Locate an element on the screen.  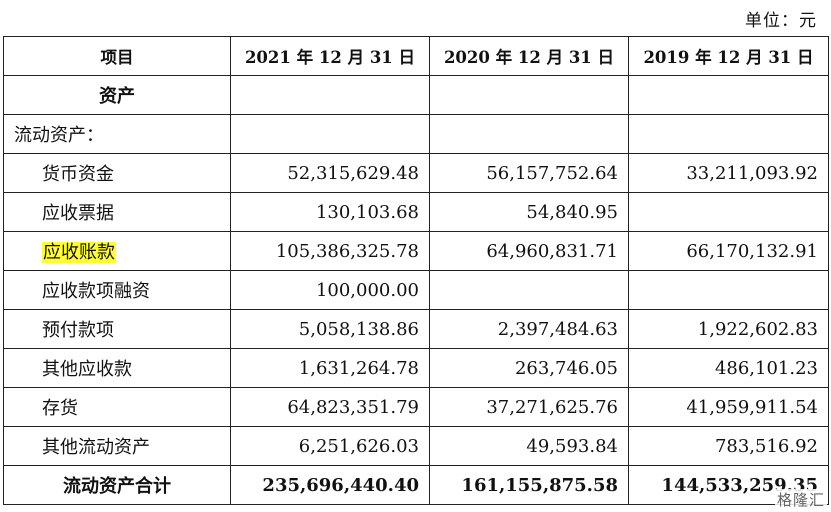
table-row: 其他应收款 1,631,264.78 263,746.05 486,101.23 is located at coordinates (416, 368).